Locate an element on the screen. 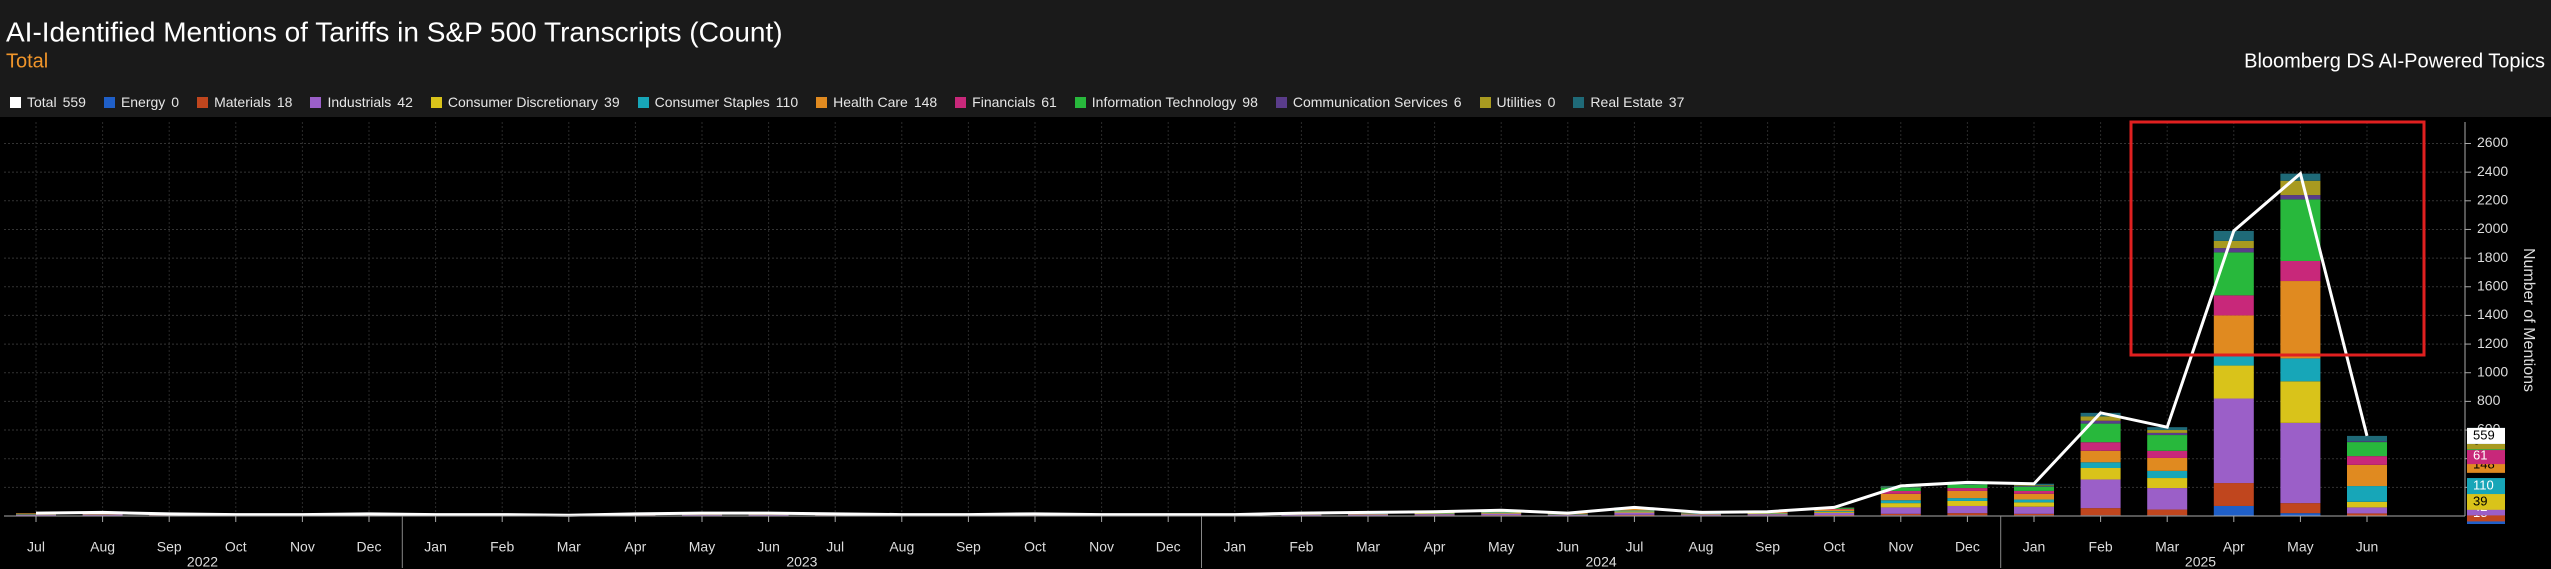 The image size is (2551, 569). x-tick-label: Jun is located at coordinates (768, 547).